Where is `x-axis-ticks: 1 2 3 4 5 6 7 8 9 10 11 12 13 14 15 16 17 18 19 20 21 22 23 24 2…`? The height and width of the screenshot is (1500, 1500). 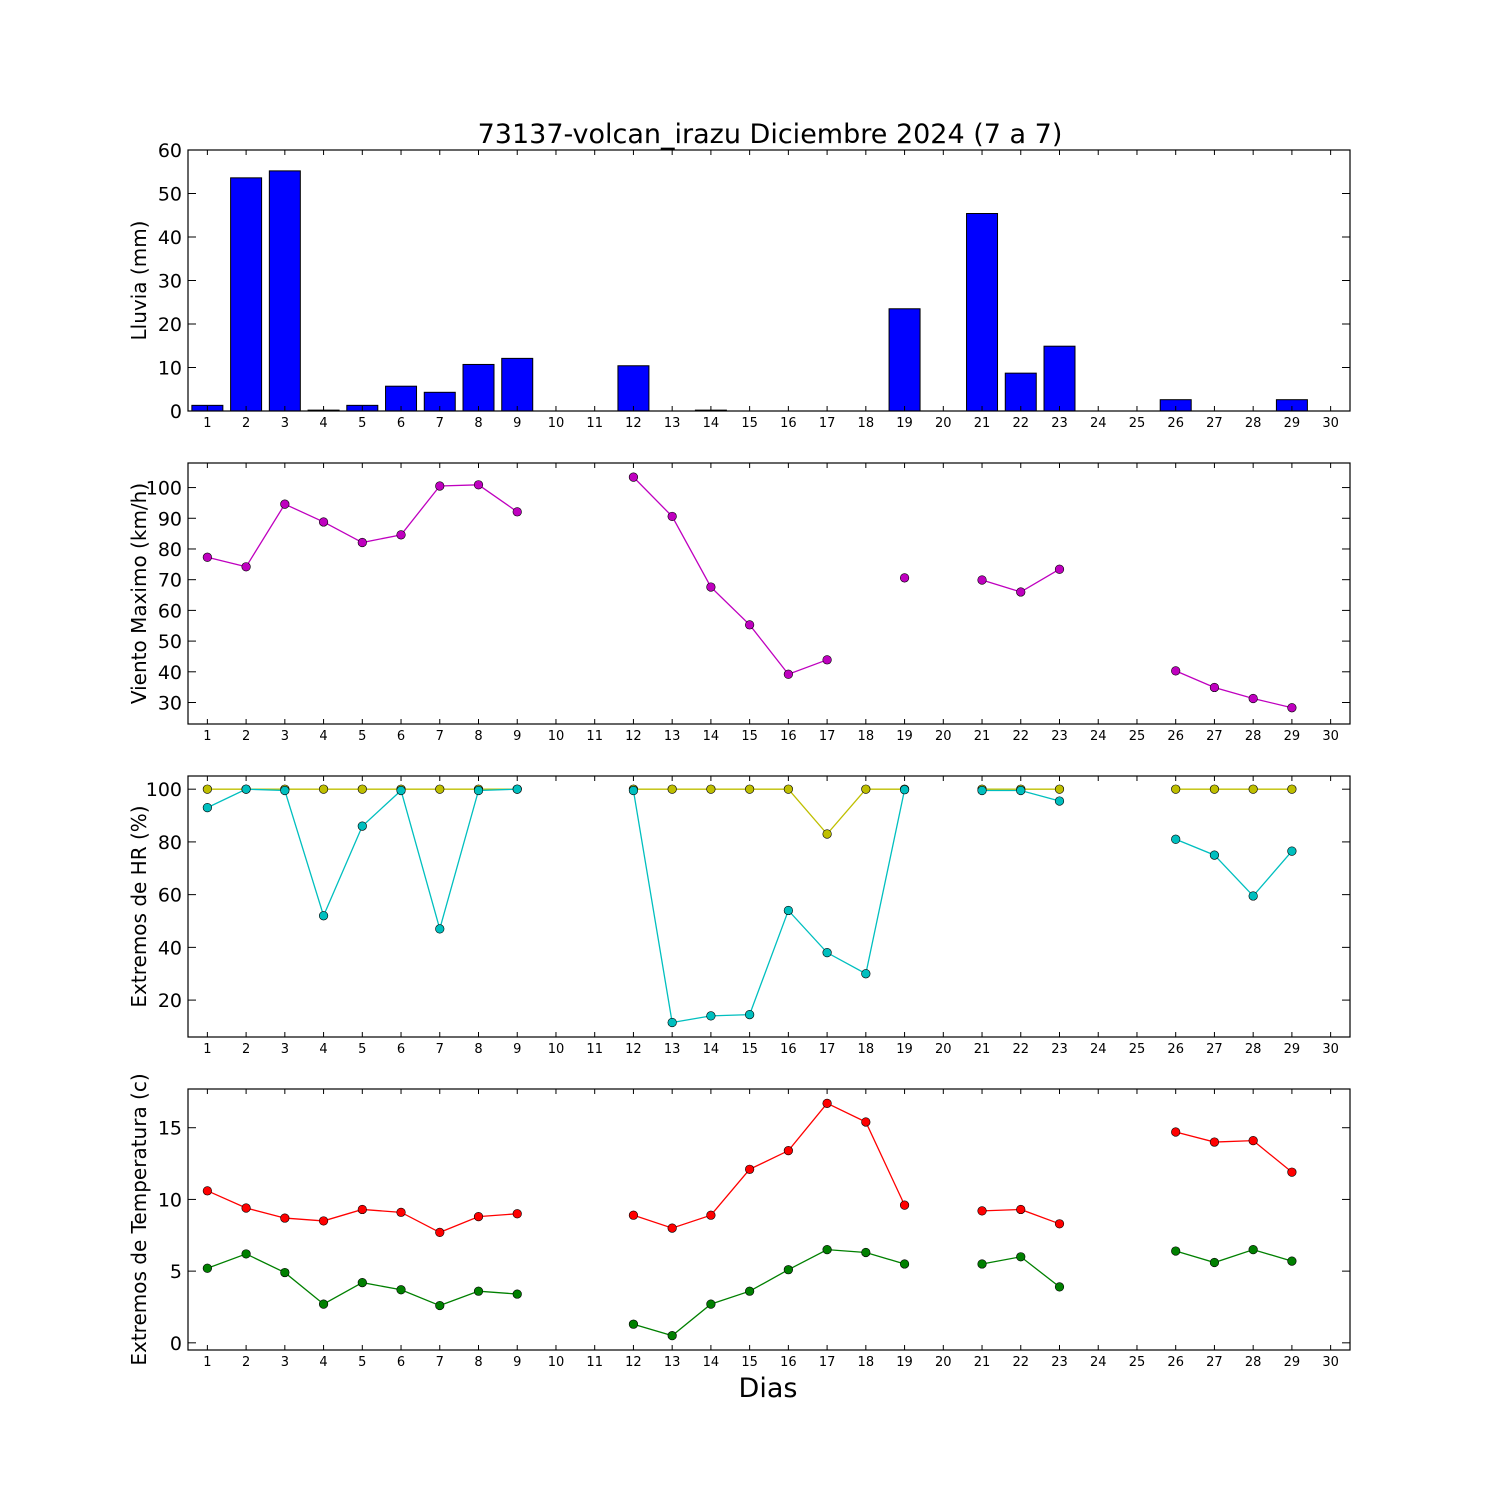
x-axis-ticks: 1 2 3 4 5 6 7 8 9 10 11 12 13 14 15 16 17 18 19 20 21 22 23 24 2… is located at coordinates (771, 290).